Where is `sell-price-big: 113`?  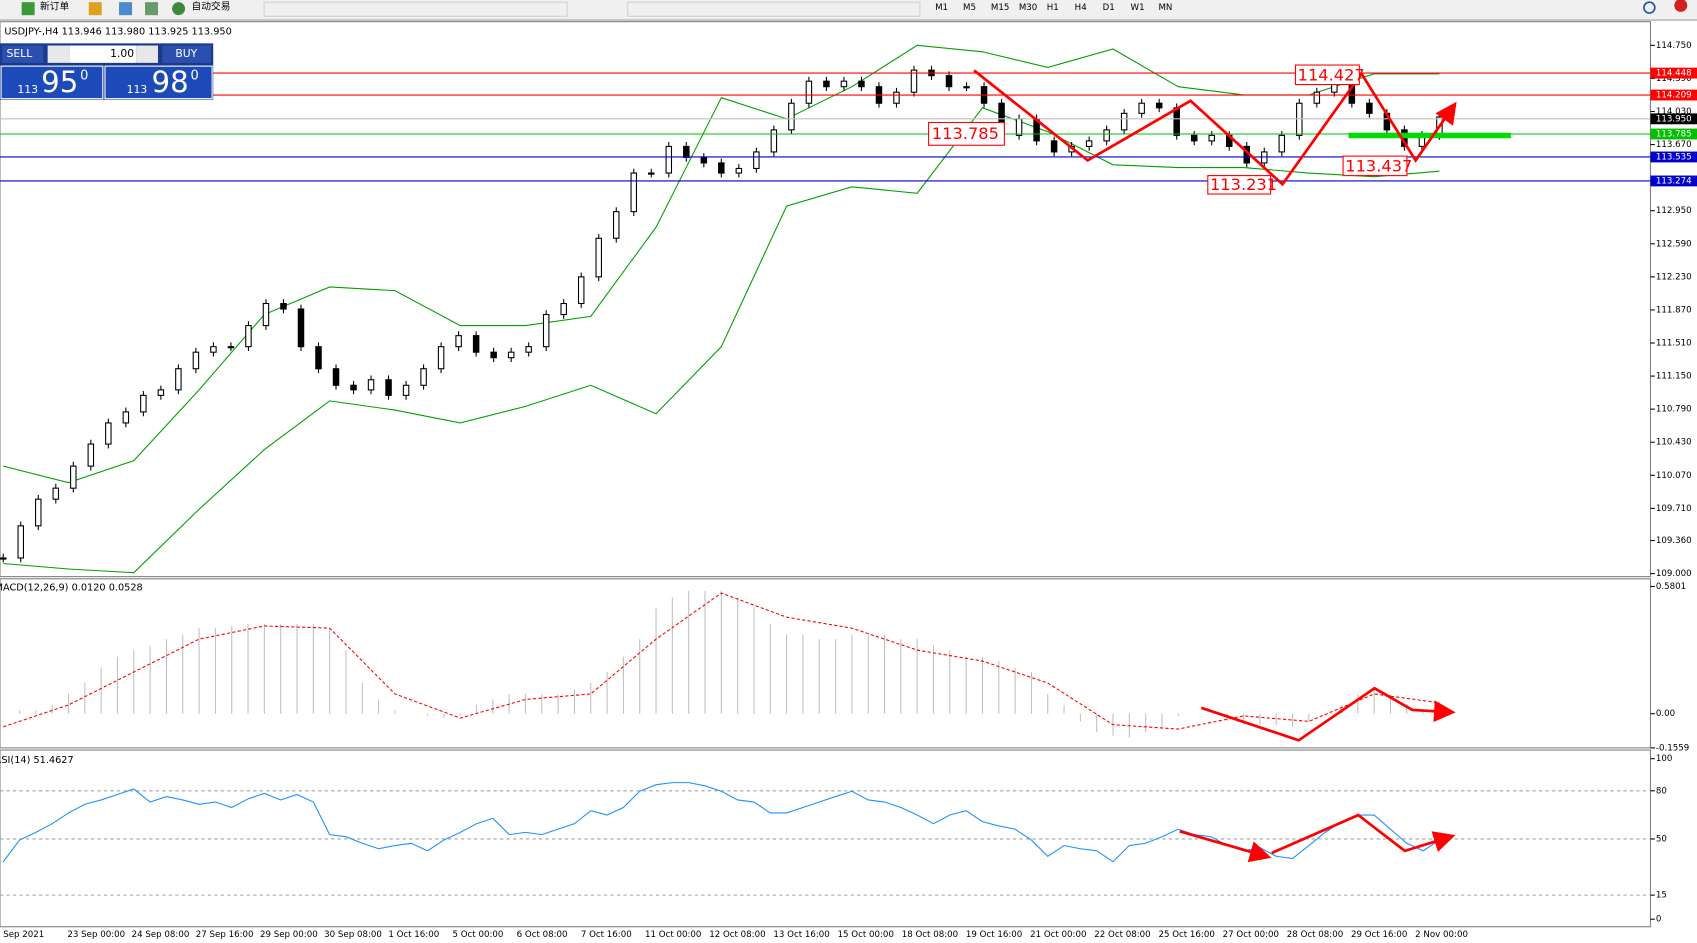 sell-price-big: 113 is located at coordinates (27, 89).